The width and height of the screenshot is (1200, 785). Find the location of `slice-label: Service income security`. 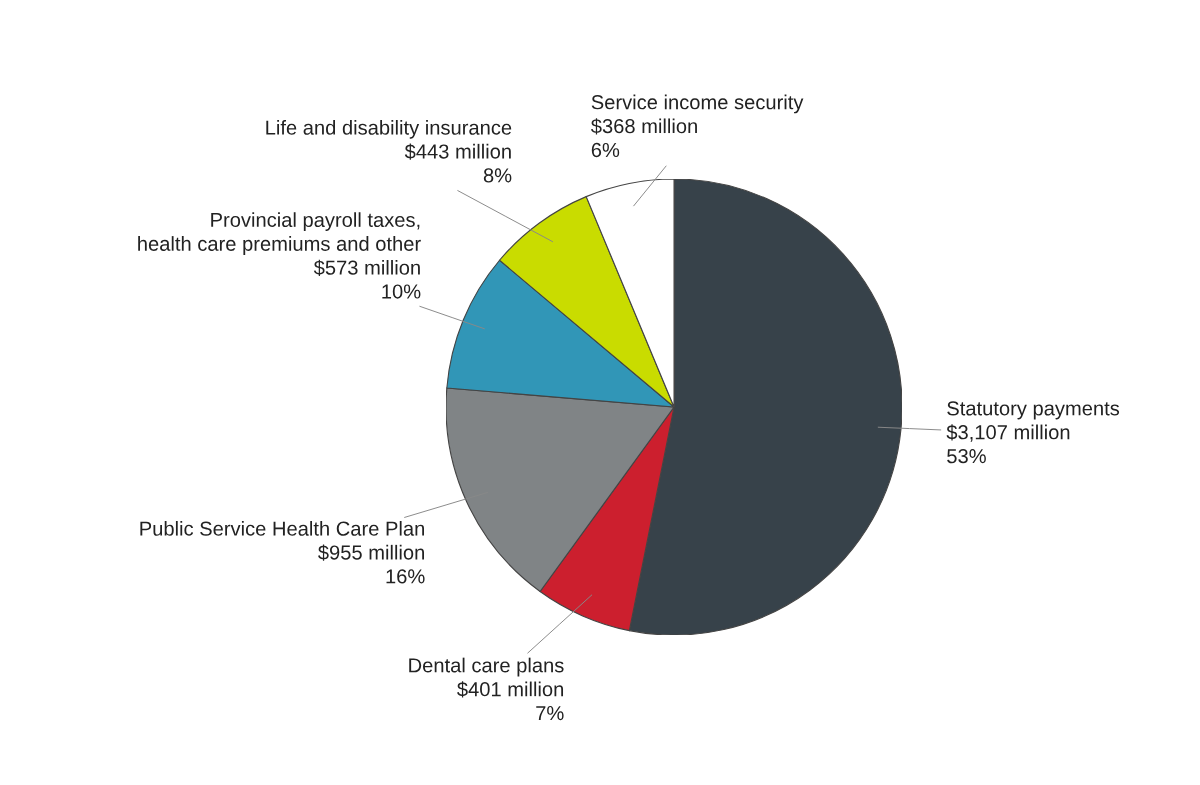

slice-label: Service income security is located at coordinates (697, 104).